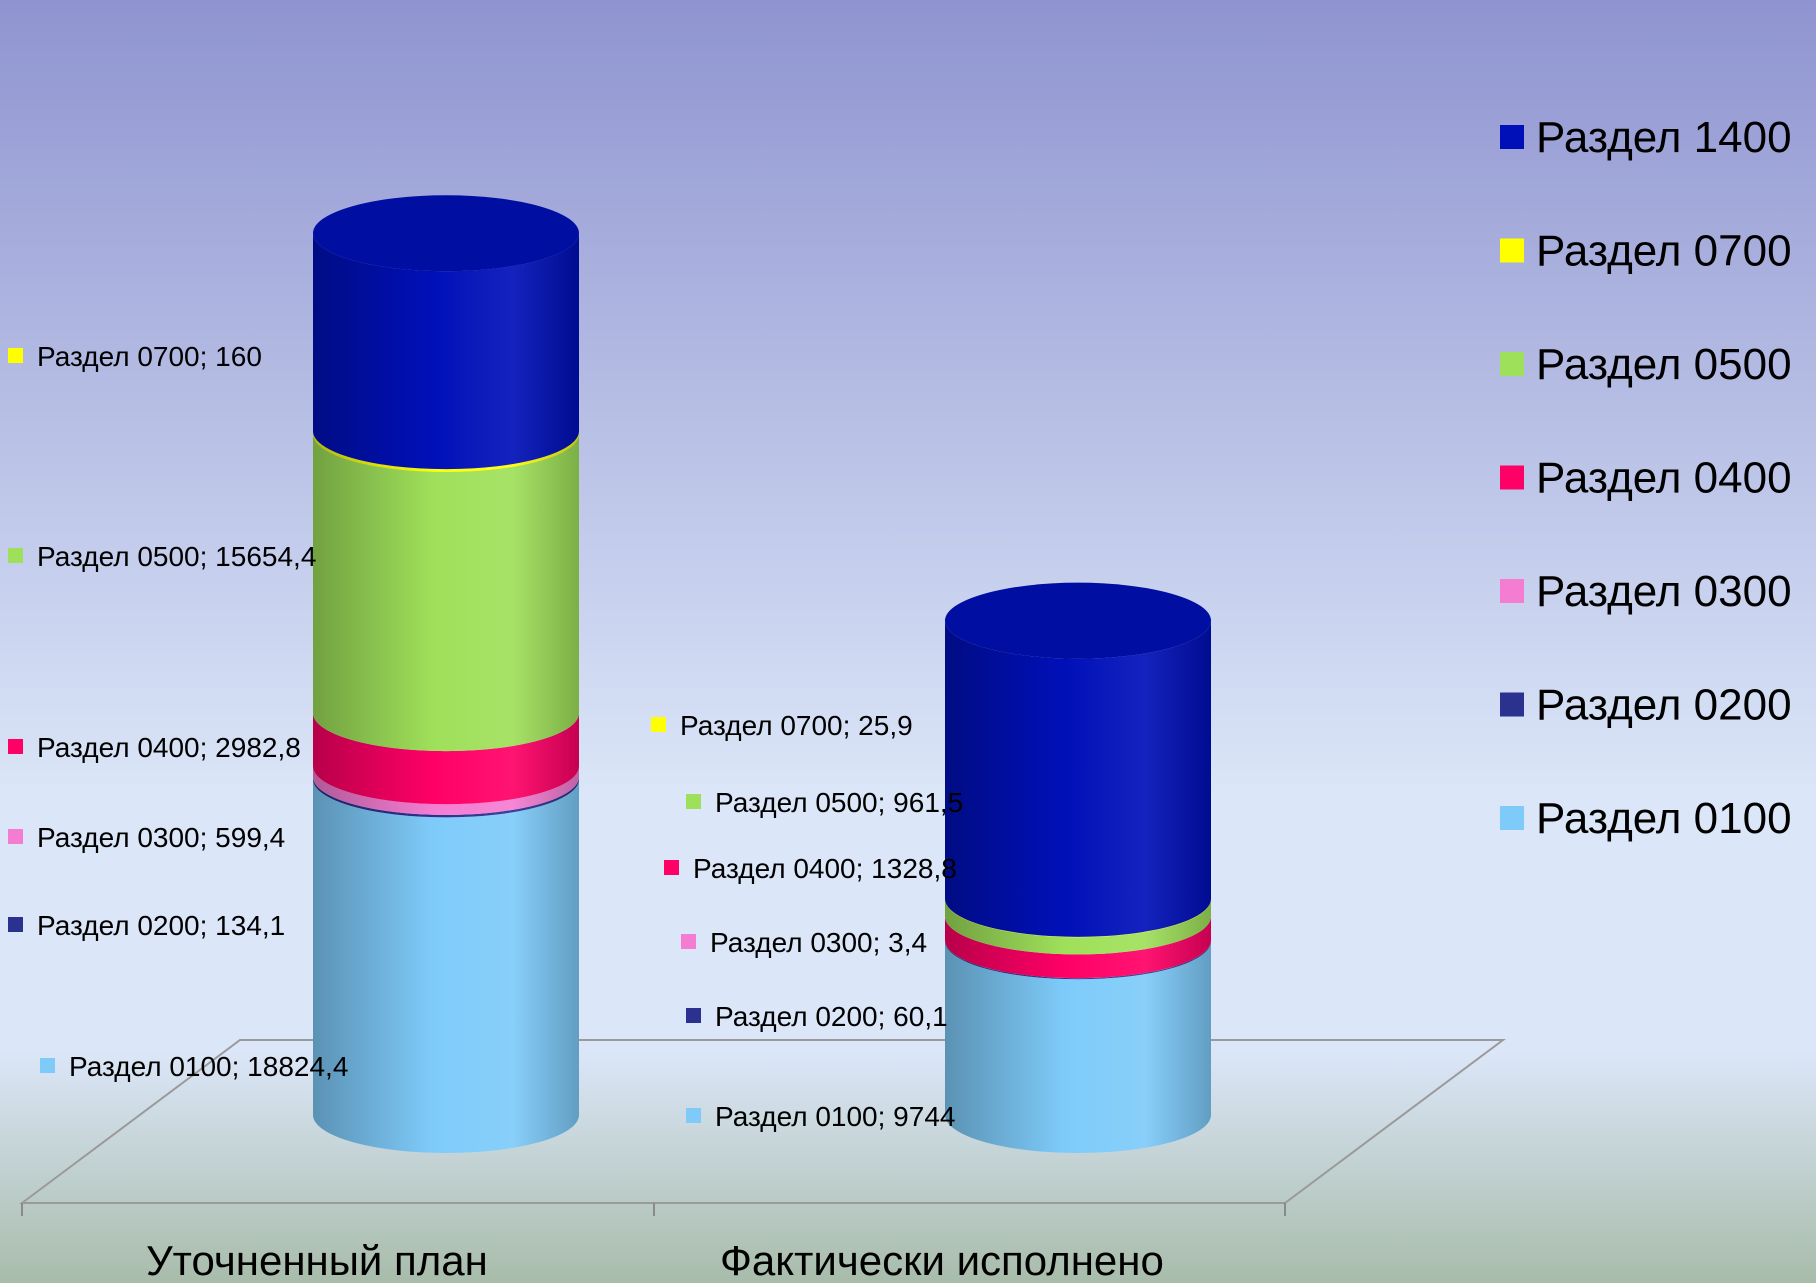  What do you see at coordinates (149, 356) in the screenshot?
I see `data-label: Раздел 0700; 160` at bounding box center [149, 356].